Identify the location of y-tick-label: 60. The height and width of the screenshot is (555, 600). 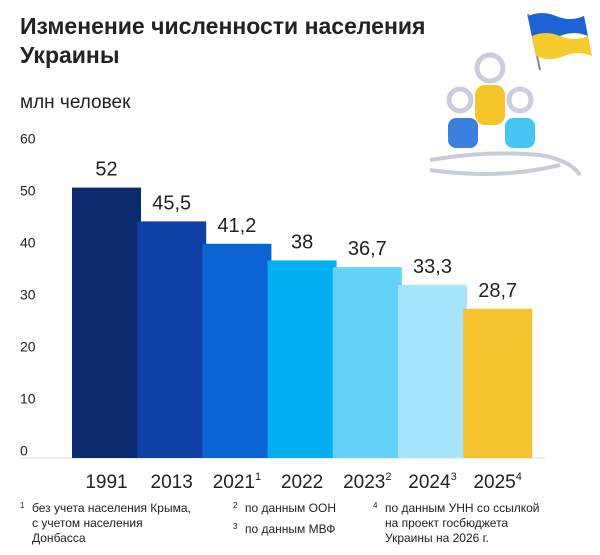
(28, 139).